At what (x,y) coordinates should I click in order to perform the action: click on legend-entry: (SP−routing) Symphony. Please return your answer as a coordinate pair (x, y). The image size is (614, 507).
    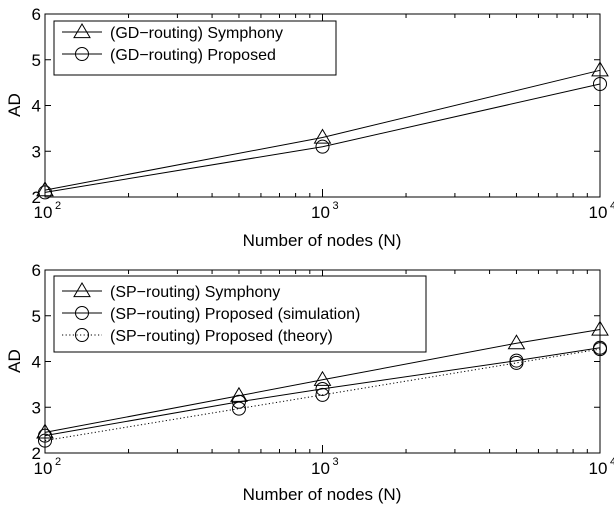
    Looking at the image, I should click on (171, 291).